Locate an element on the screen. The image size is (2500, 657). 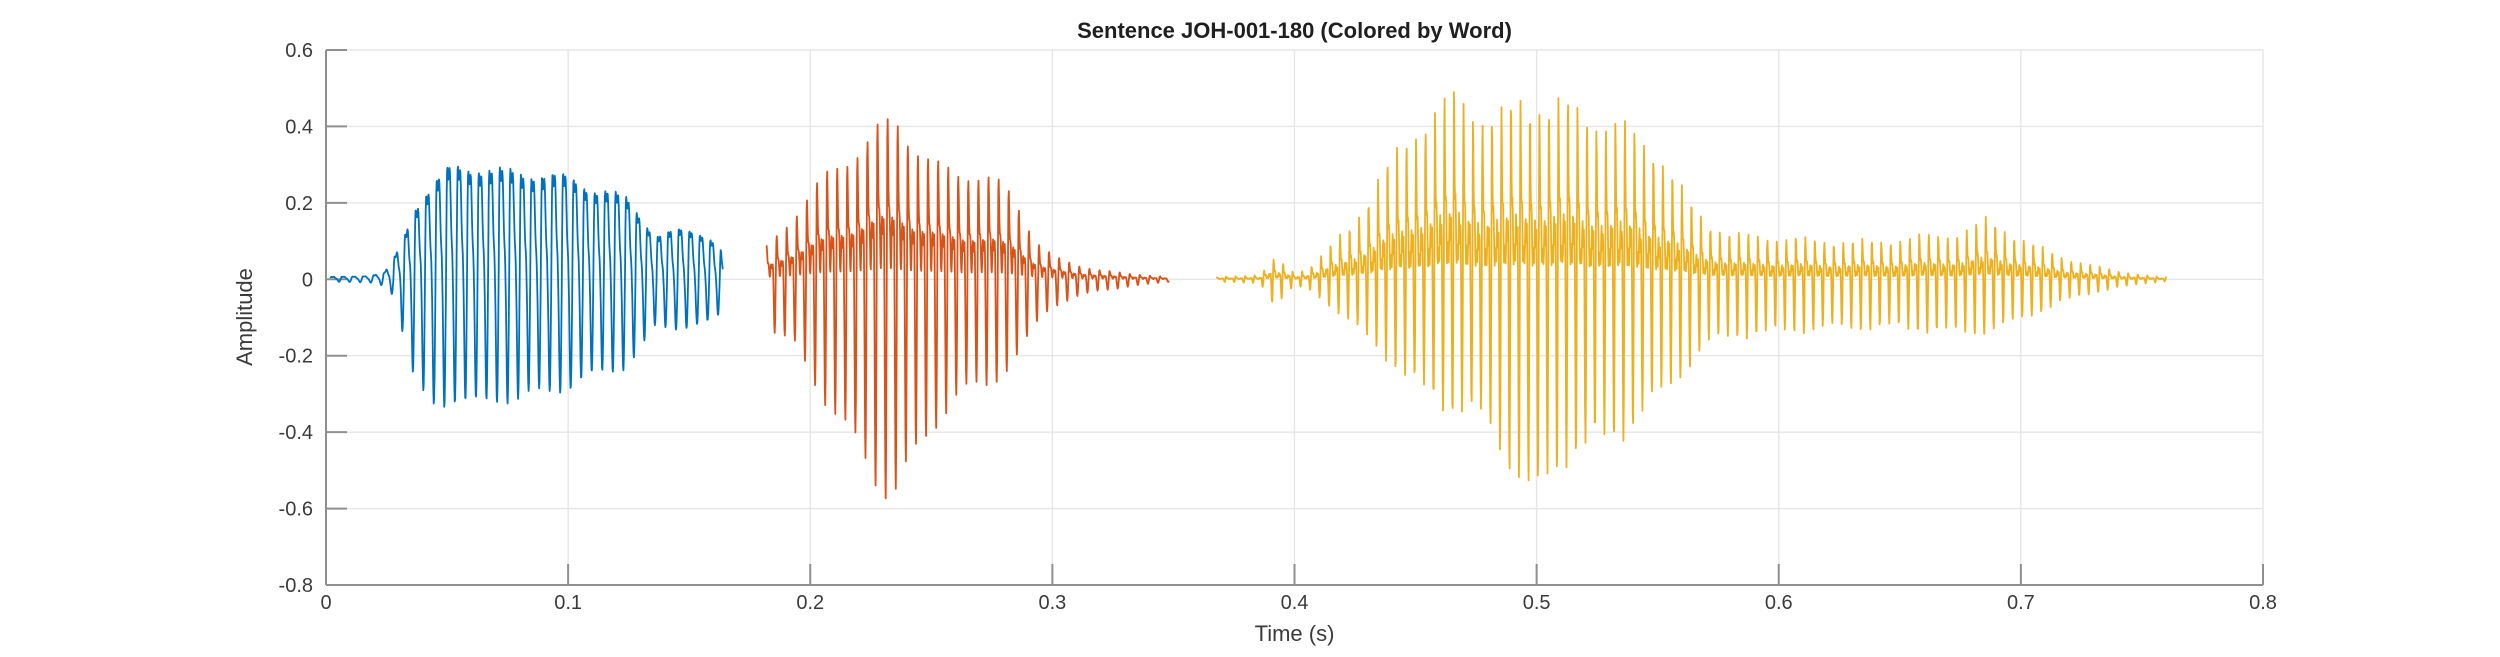
svg-text: 0.8 is located at coordinates (2263, 603).